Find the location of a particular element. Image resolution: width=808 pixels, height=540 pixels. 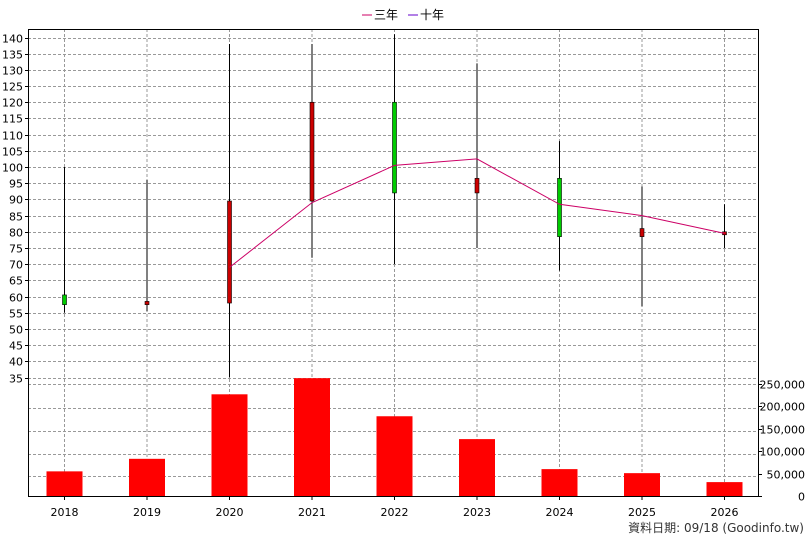

volume-tick-label: 250,000 is located at coordinates (783, 385).